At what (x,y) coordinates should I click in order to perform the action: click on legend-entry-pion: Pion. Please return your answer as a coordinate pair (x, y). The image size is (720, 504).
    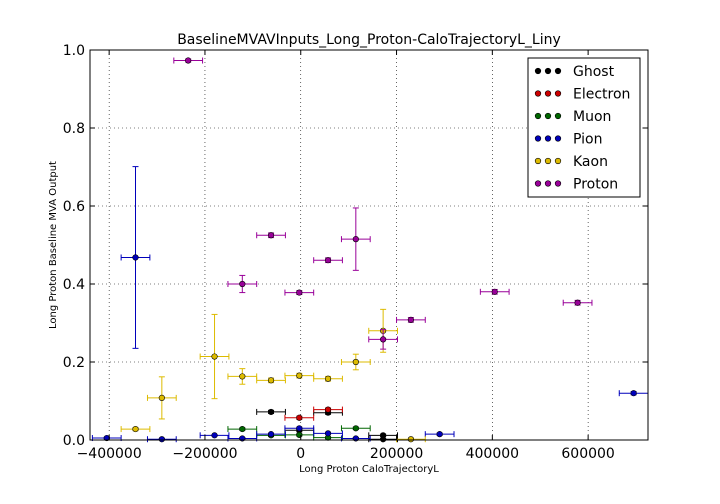
    Looking at the image, I should click on (568, 140).